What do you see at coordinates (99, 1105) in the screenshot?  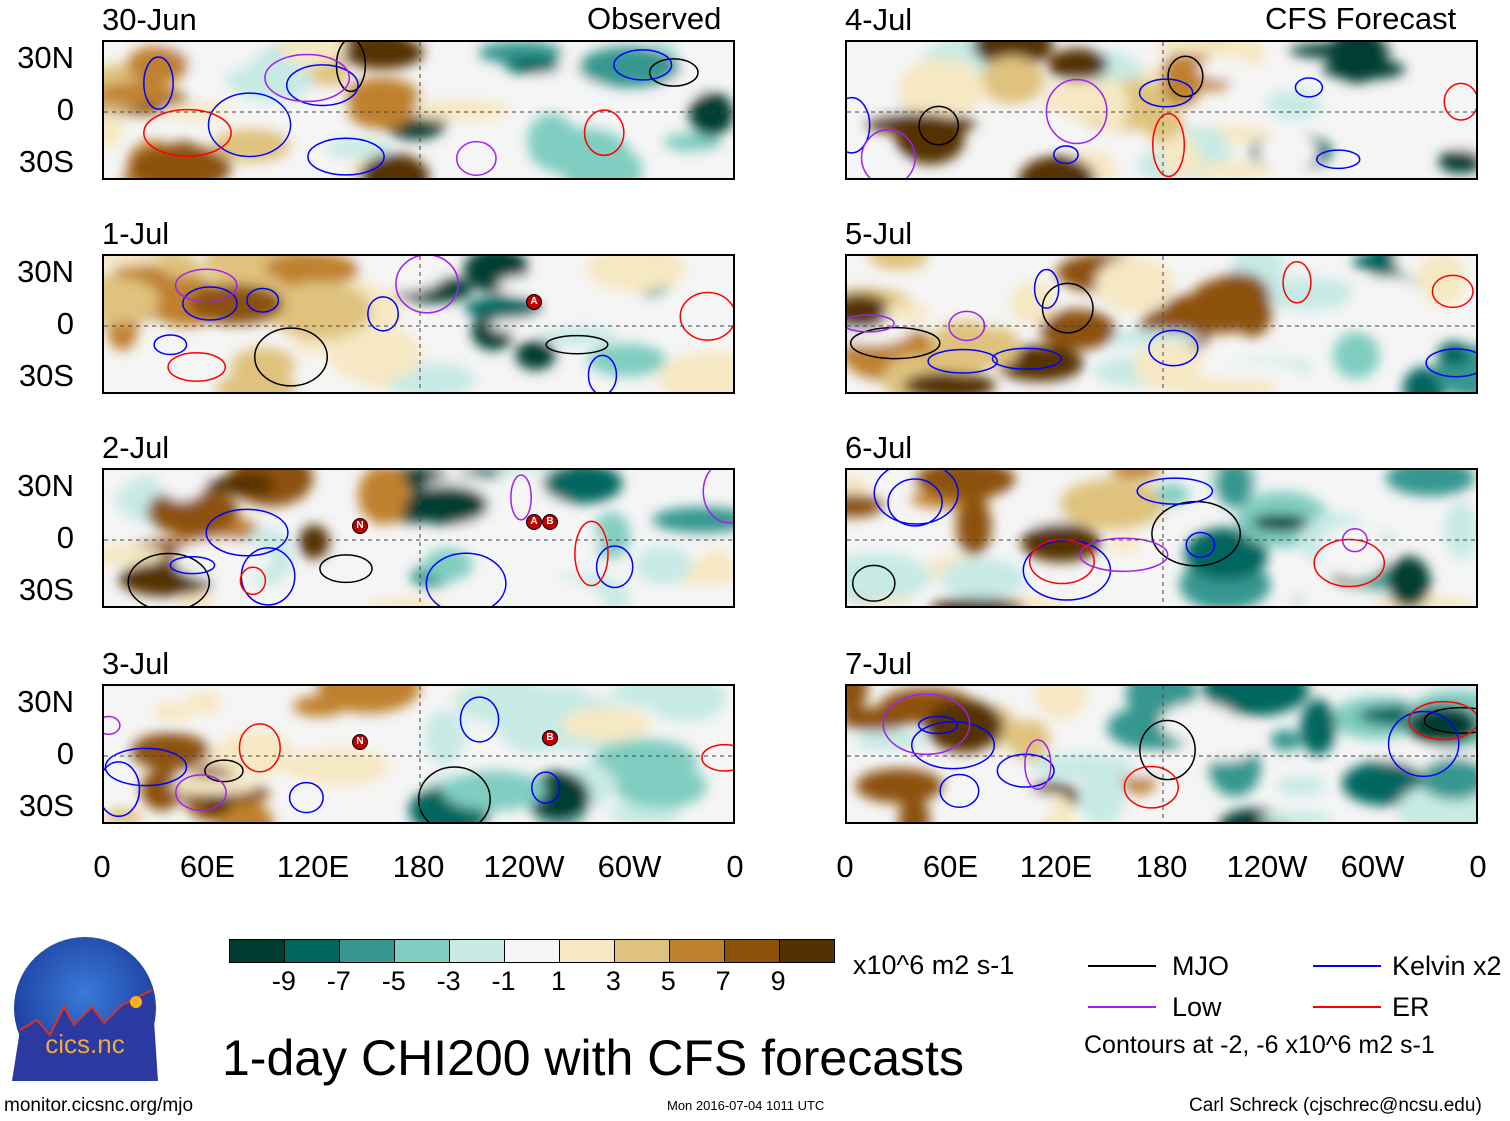 I see `footer-url: monitor.cicsnc.org/mjo` at bounding box center [99, 1105].